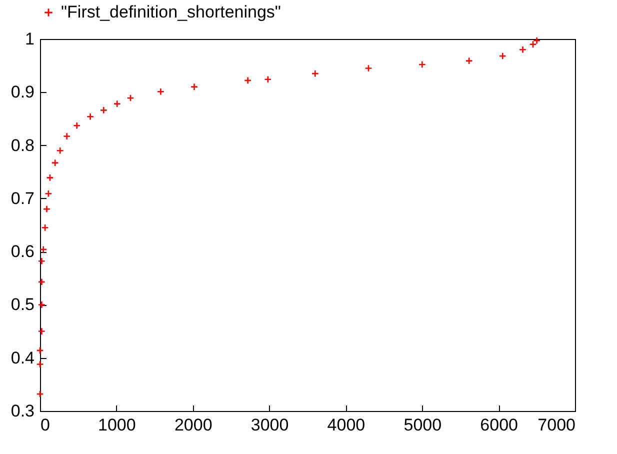  Describe the element at coordinates (557, 425) in the screenshot. I see `x-tick-label: 7000` at that location.